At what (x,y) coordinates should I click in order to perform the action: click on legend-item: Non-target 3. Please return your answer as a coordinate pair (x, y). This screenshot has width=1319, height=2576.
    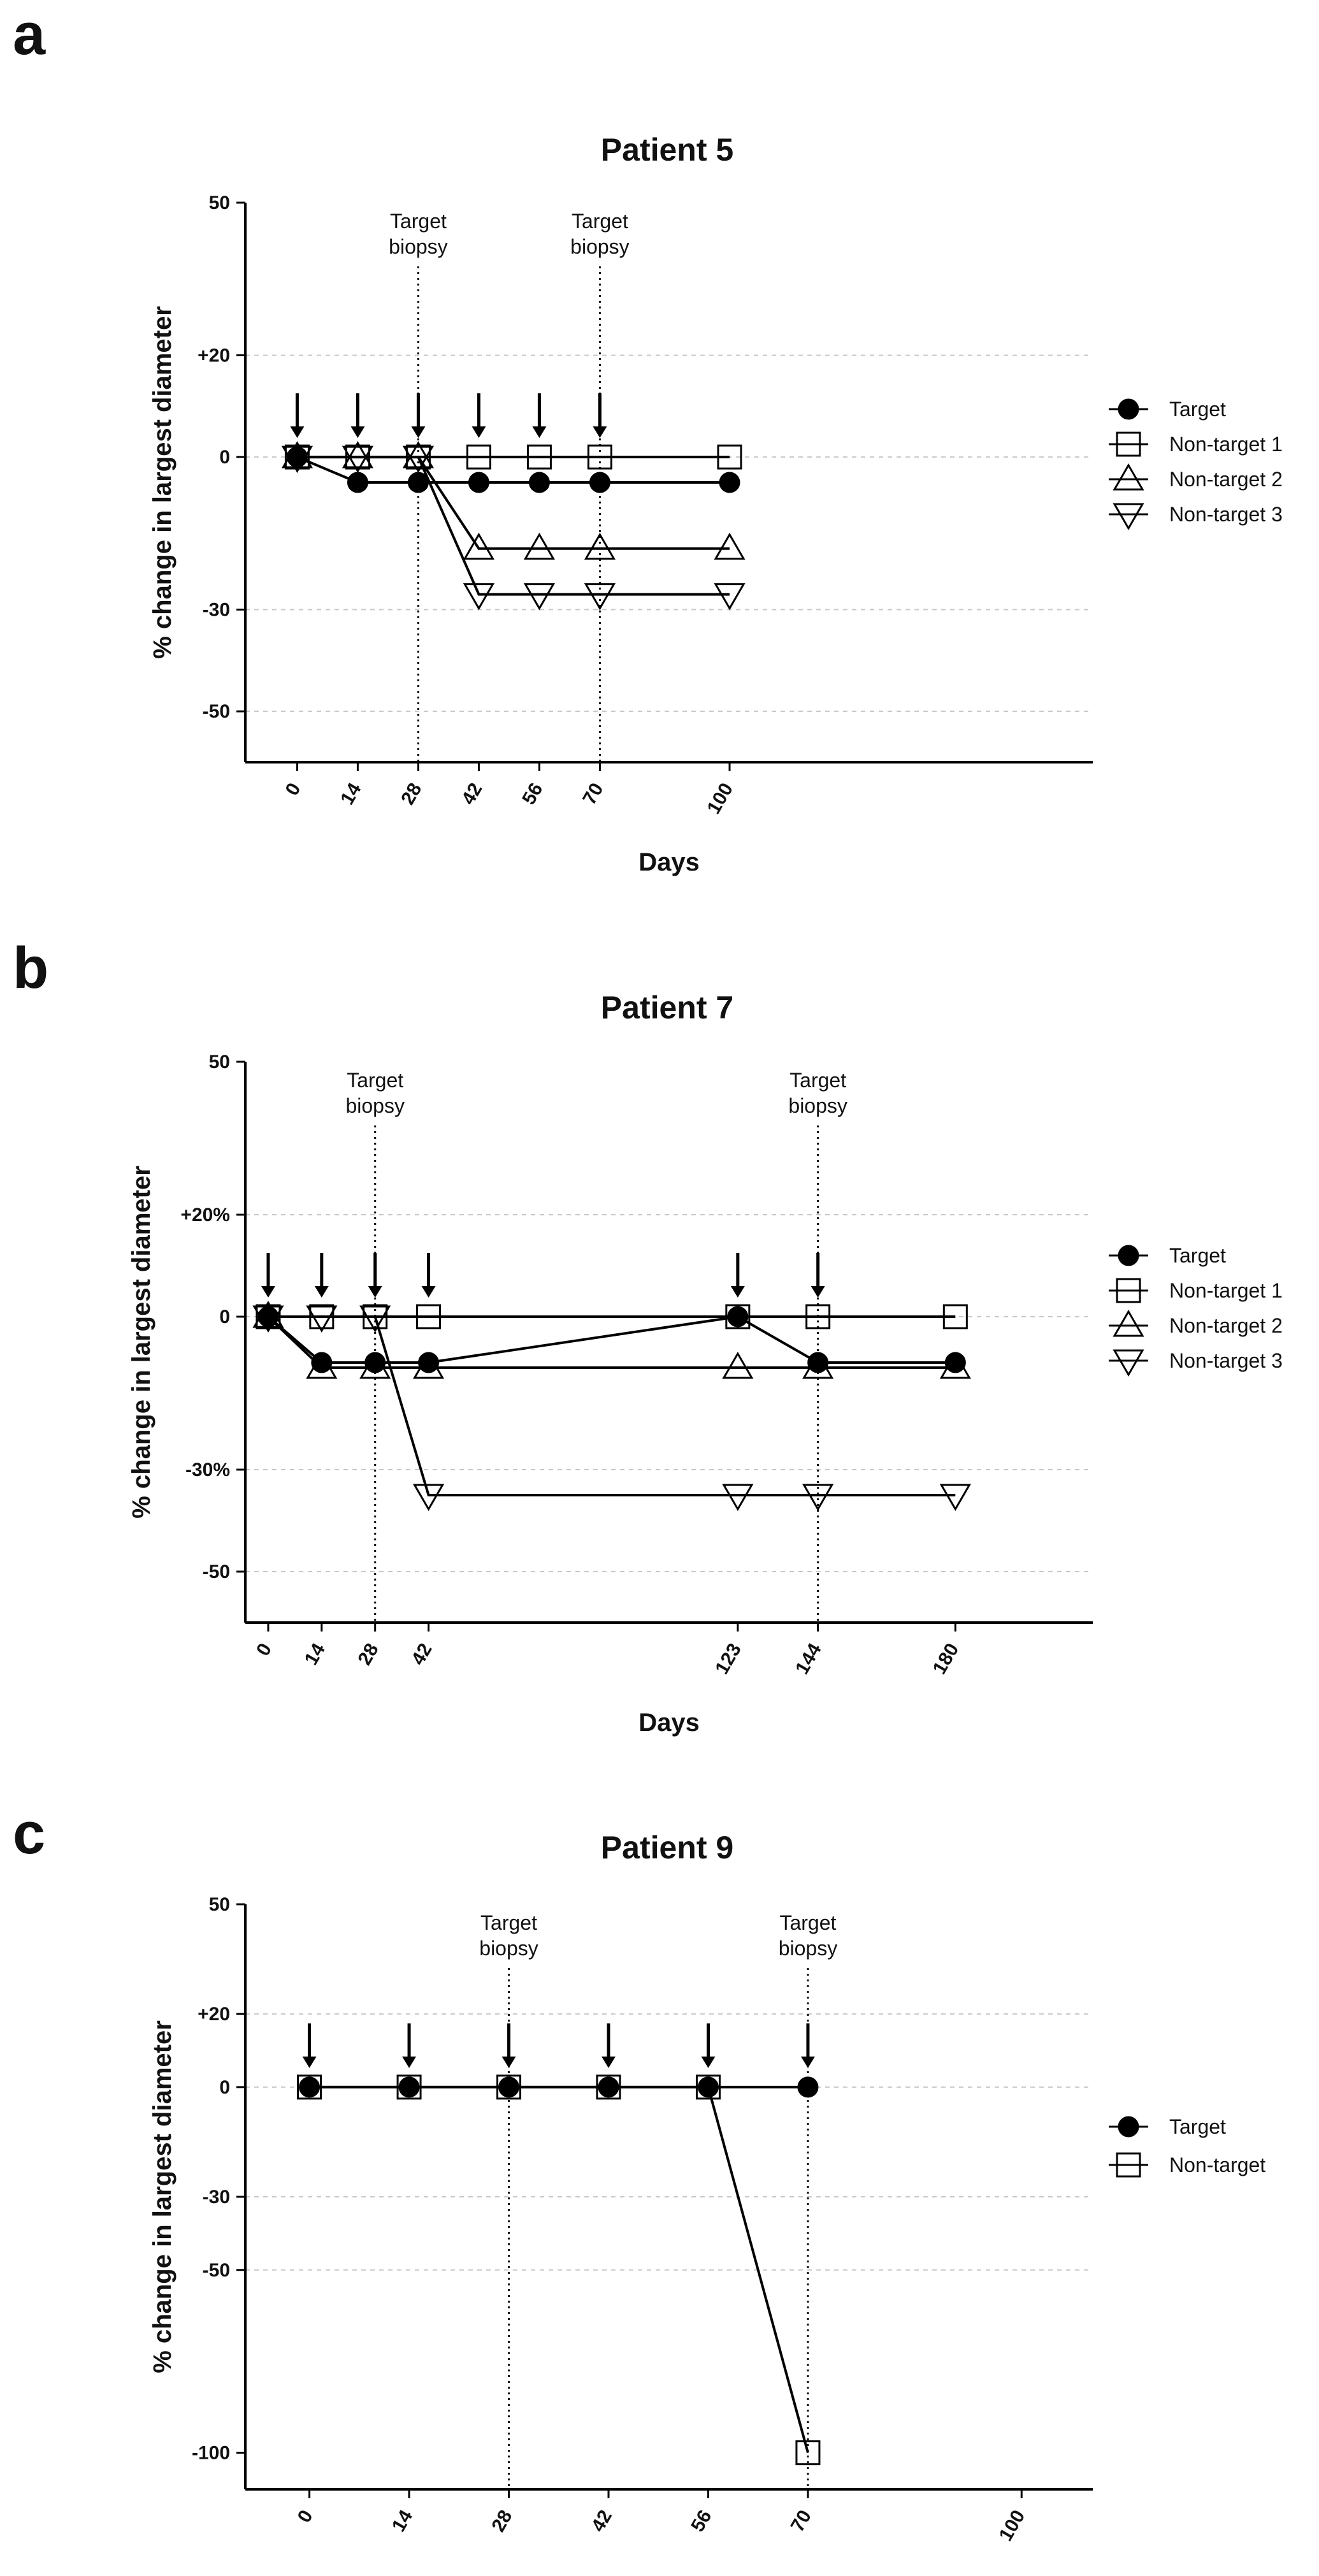
    Looking at the image, I should click on (1196, 1363).